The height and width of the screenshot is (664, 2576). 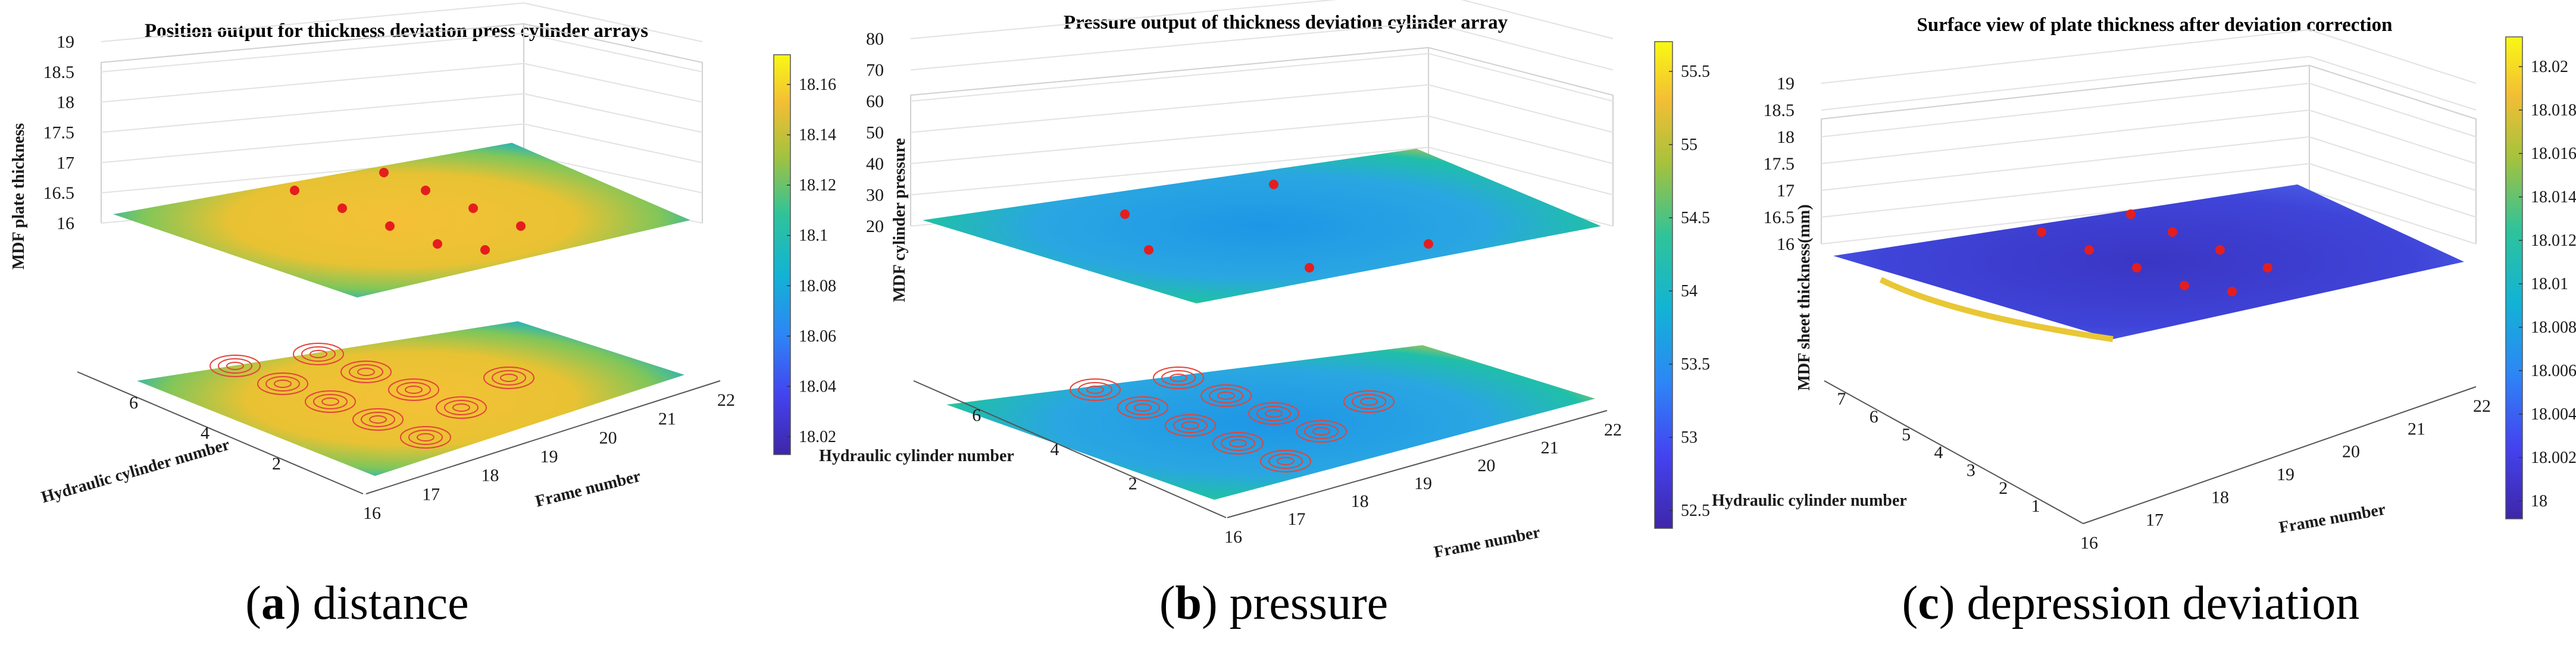 What do you see at coordinates (1779, 110) in the screenshot?
I see `panel-3-ztick: 18.5` at bounding box center [1779, 110].